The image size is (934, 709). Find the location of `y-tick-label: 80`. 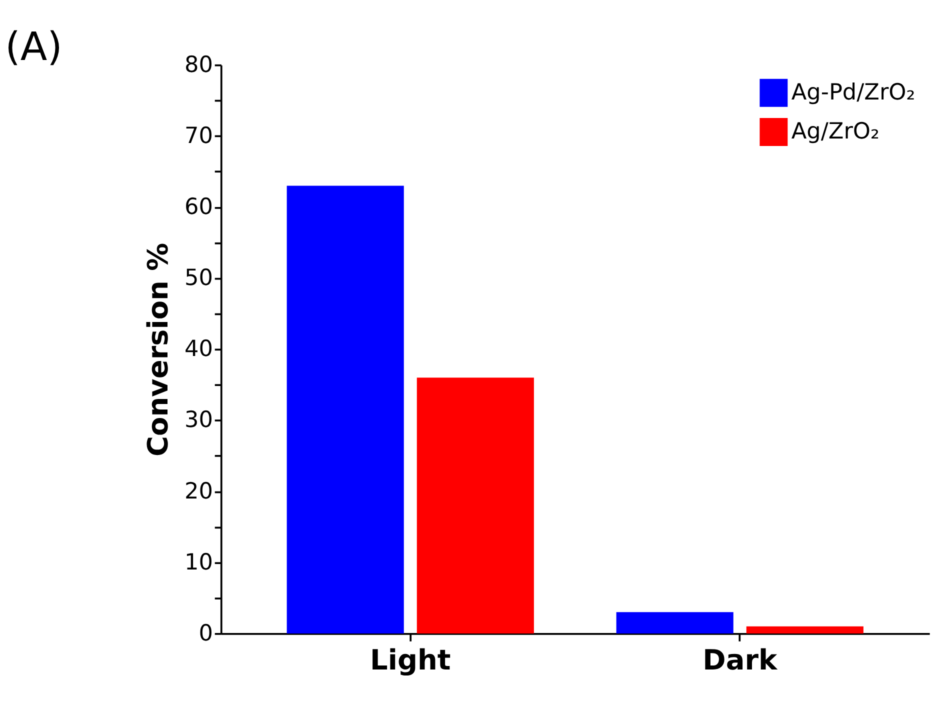

y-tick-label: 80 is located at coordinates (198, 65).